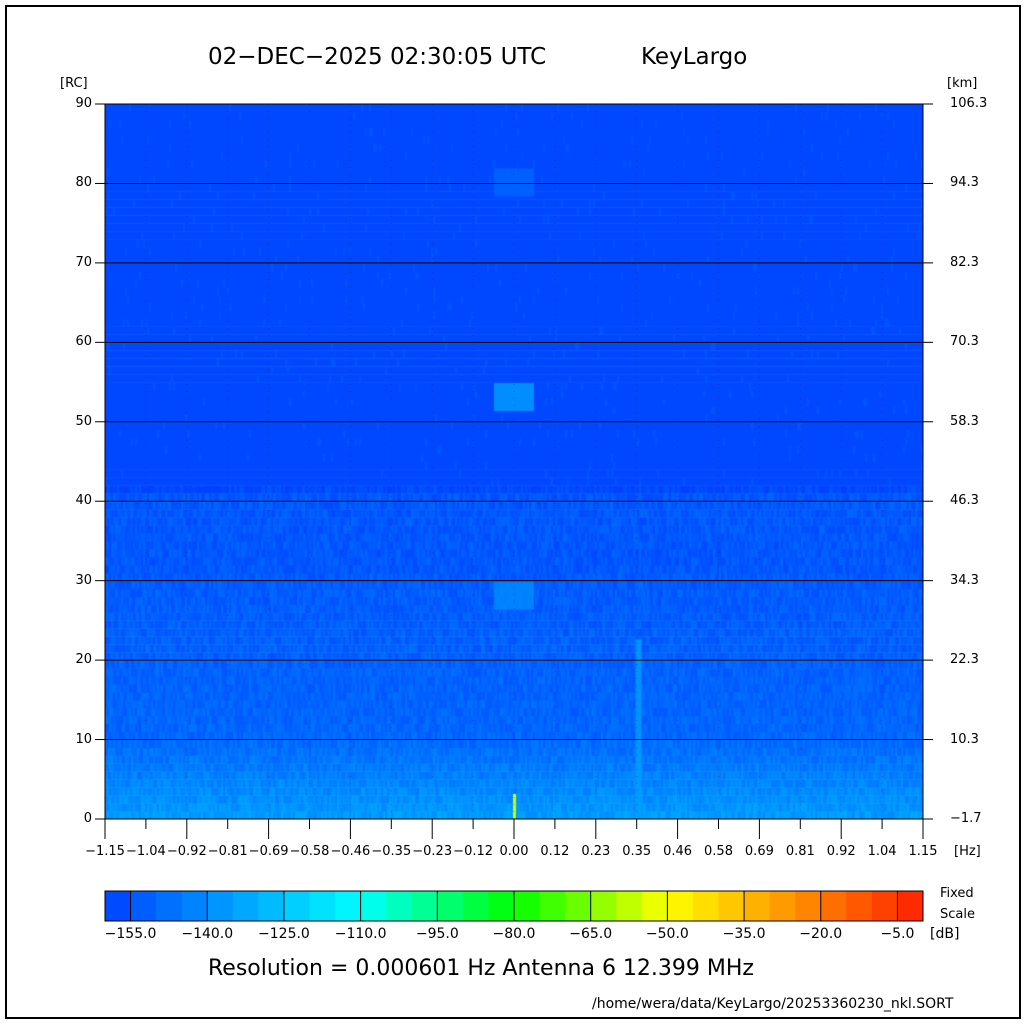 The width and height of the screenshot is (1030, 1025). I want to click on x-tick-label: 0.58, so click(718, 851).